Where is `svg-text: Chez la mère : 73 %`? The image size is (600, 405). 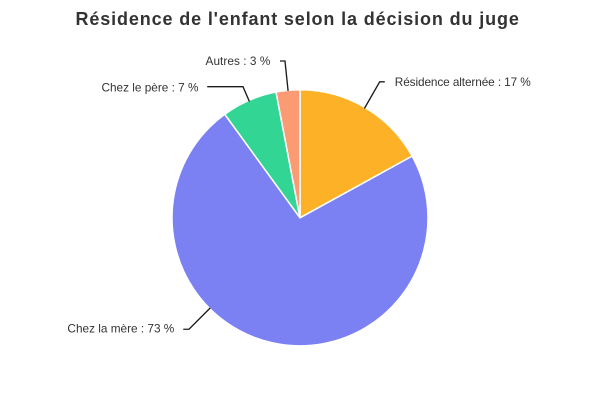 svg-text: Chez la mère : 73 % is located at coordinates (120, 329).